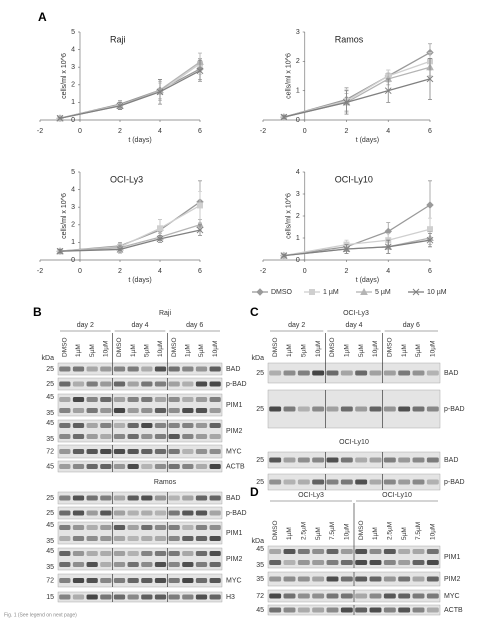 The width and height of the screenshot is (477, 619). I want to click on panel-label: B, so click(37, 312).